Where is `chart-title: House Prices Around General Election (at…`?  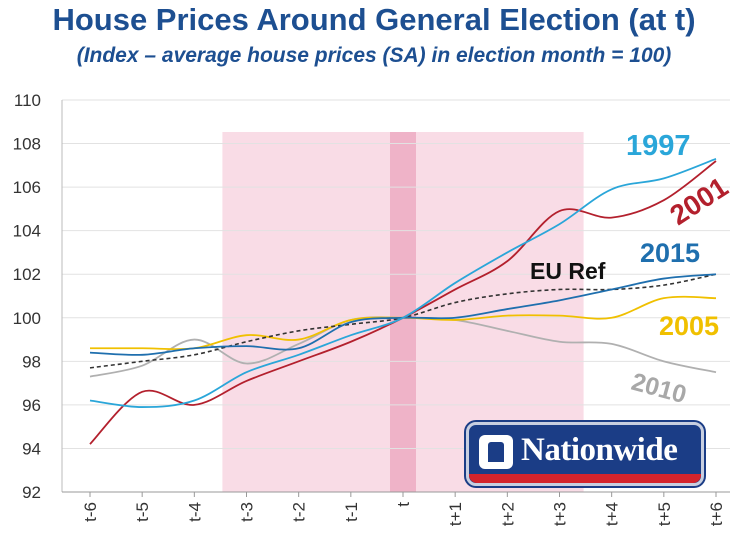
chart-title: House Prices Around General Election (at… is located at coordinates (374, 19).